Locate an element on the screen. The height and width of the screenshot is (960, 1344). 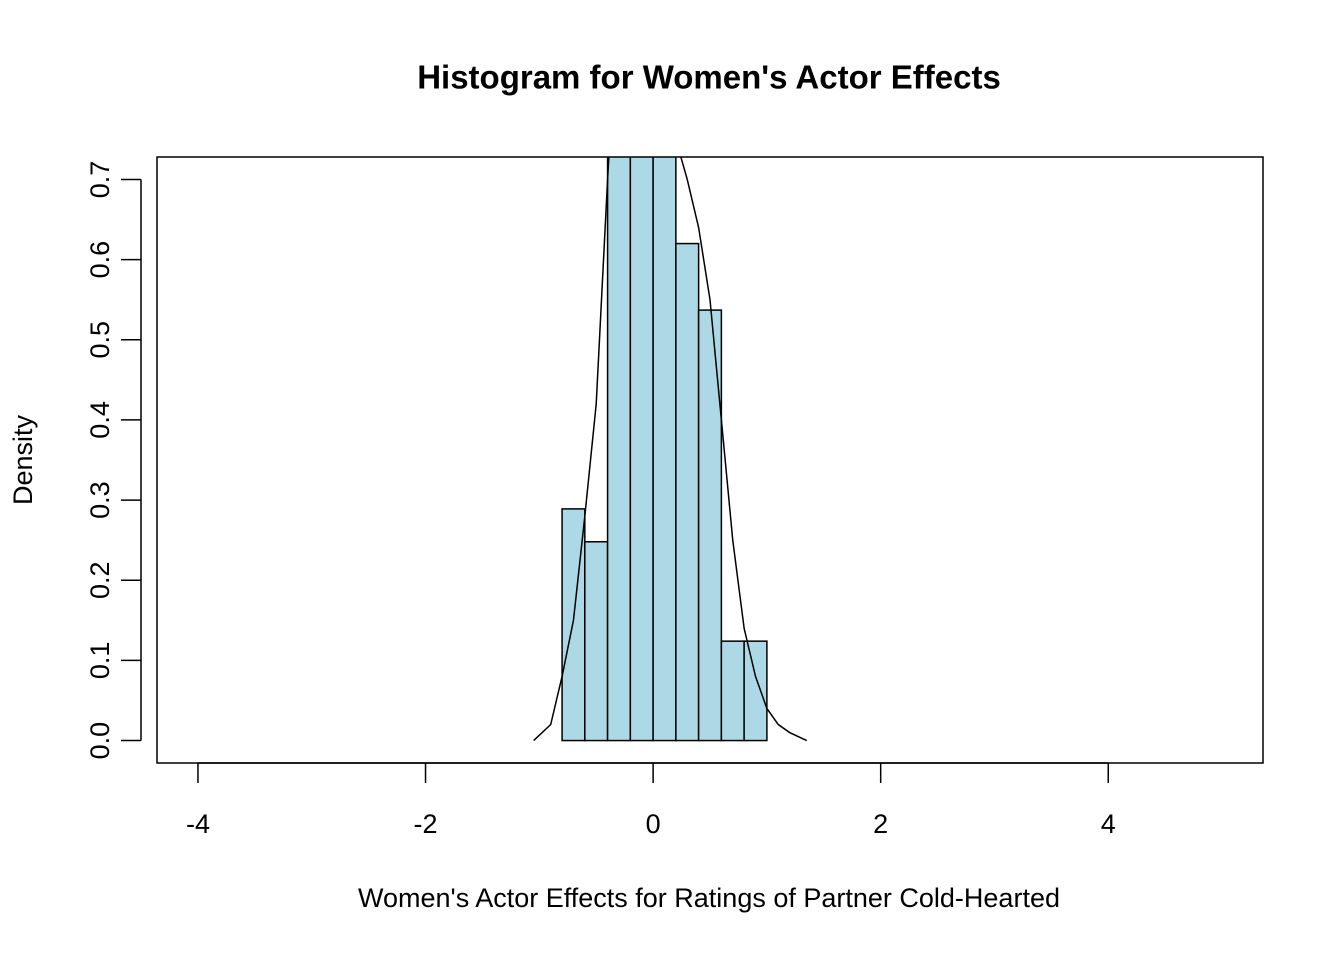
y-tick-label: 0.0 is located at coordinates (100, 741).